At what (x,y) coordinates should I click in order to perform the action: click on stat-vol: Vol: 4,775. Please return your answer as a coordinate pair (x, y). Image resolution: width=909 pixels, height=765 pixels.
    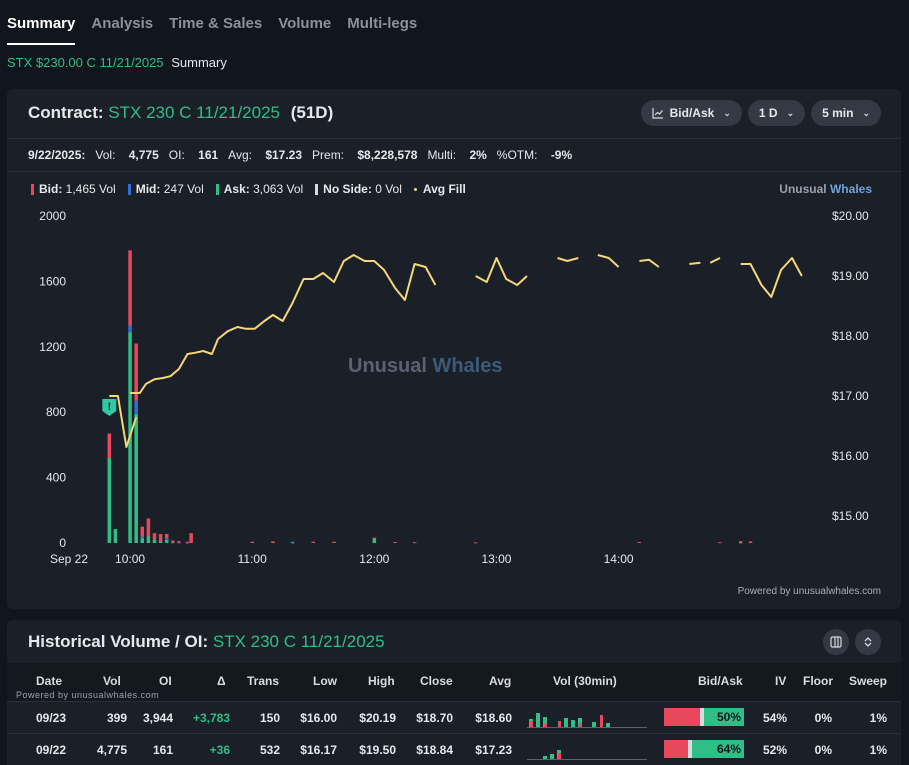
    Looking at the image, I should click on (127, 155).